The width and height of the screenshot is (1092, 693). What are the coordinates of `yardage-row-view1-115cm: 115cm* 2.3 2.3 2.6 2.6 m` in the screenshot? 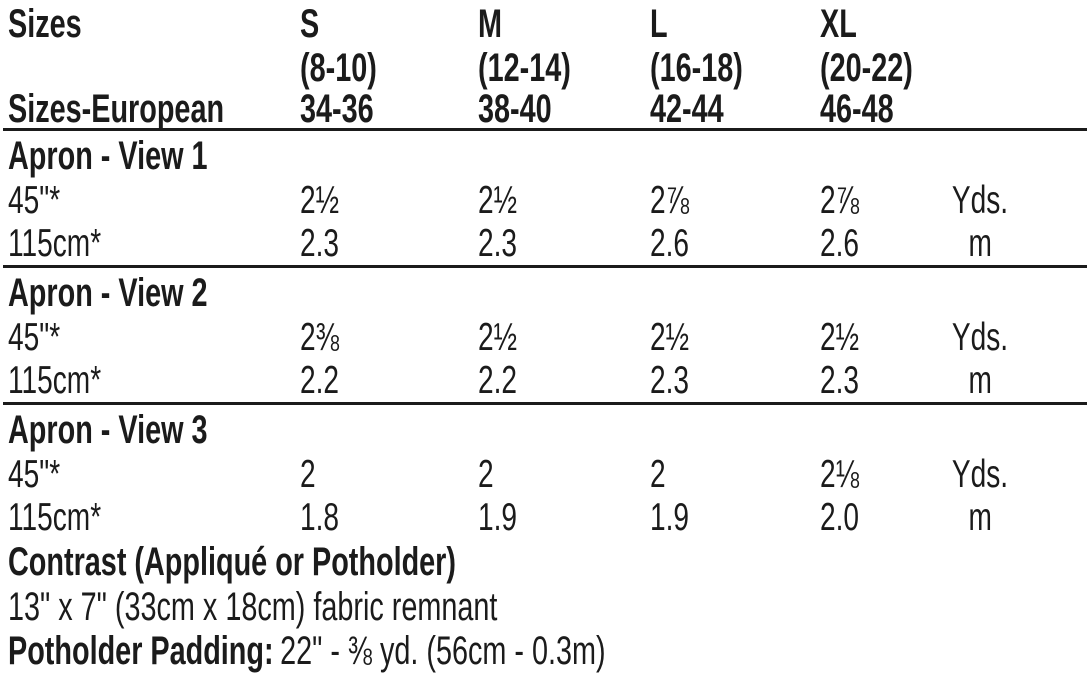 It's located at (546, 243).